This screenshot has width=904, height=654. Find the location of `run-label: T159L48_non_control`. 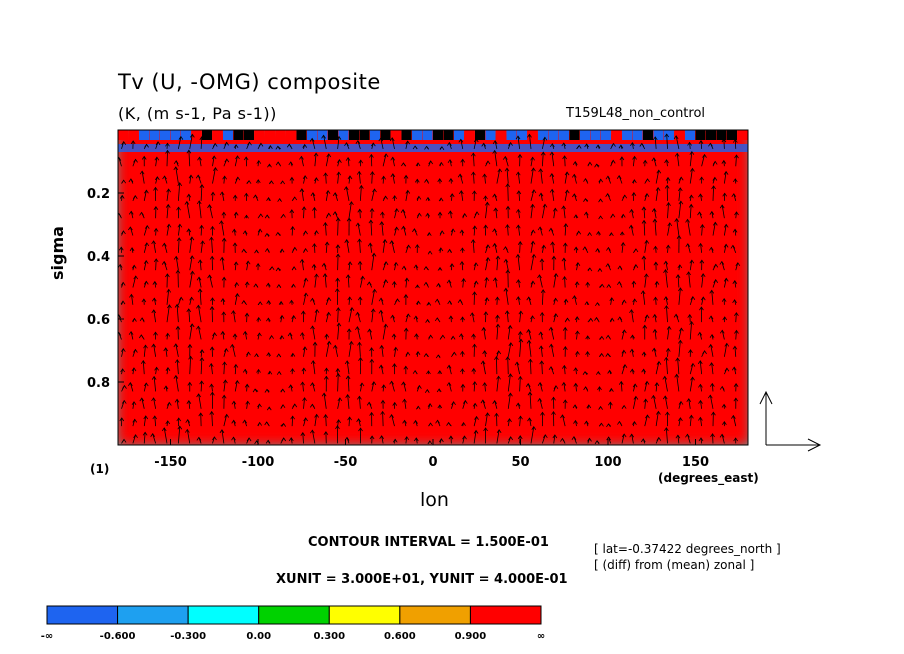

run-label: T159L48_non_control is located at coordinates (636, 113).